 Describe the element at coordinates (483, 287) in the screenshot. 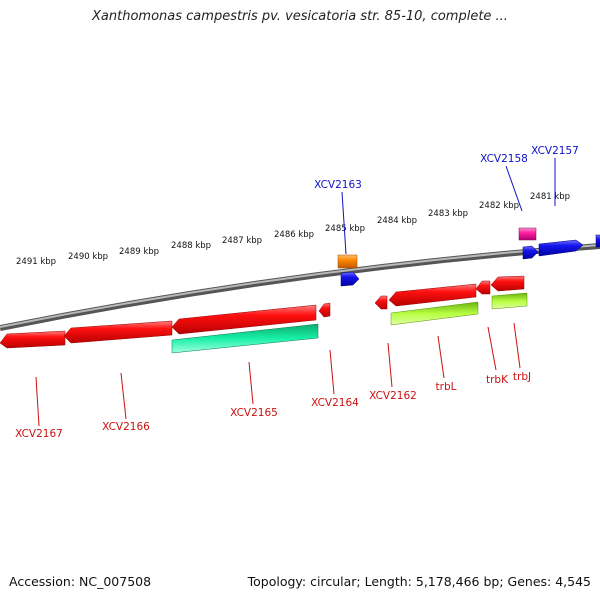

I see `gene-trbk` at that location.